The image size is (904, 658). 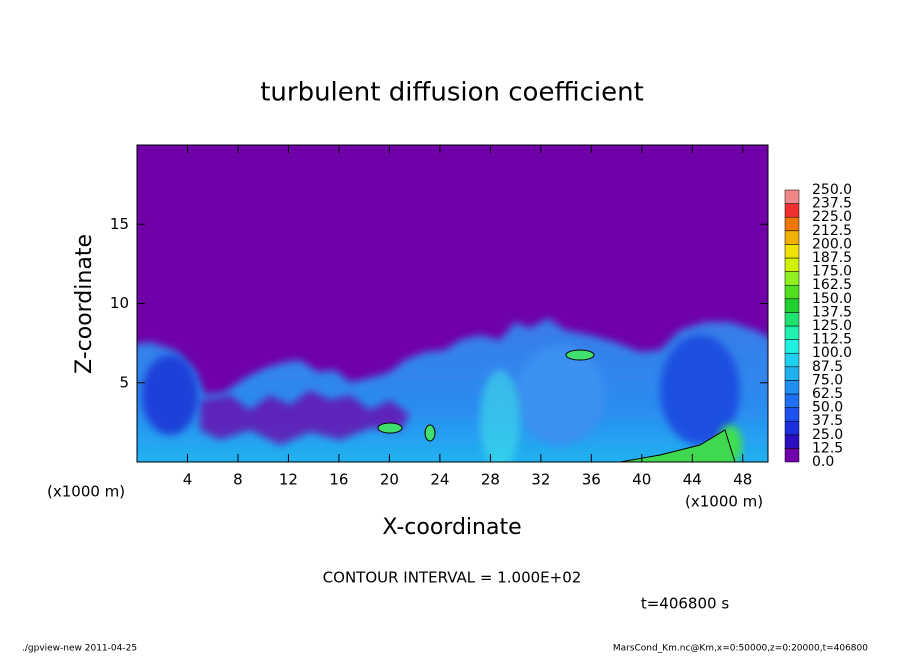 I want to click on colorbar-label: 0.0, so click(x=823, y=462).